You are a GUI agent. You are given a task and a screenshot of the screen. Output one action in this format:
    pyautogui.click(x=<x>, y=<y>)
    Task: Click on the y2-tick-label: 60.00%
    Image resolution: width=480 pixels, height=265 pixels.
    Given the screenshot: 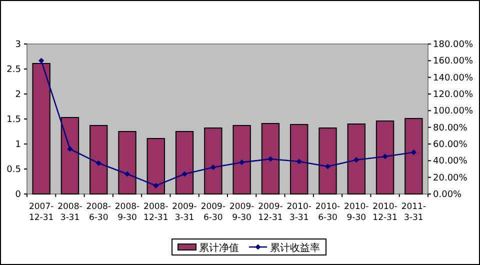 What is the action you would take?
    pyautogui.click(x=450, y=145)
    